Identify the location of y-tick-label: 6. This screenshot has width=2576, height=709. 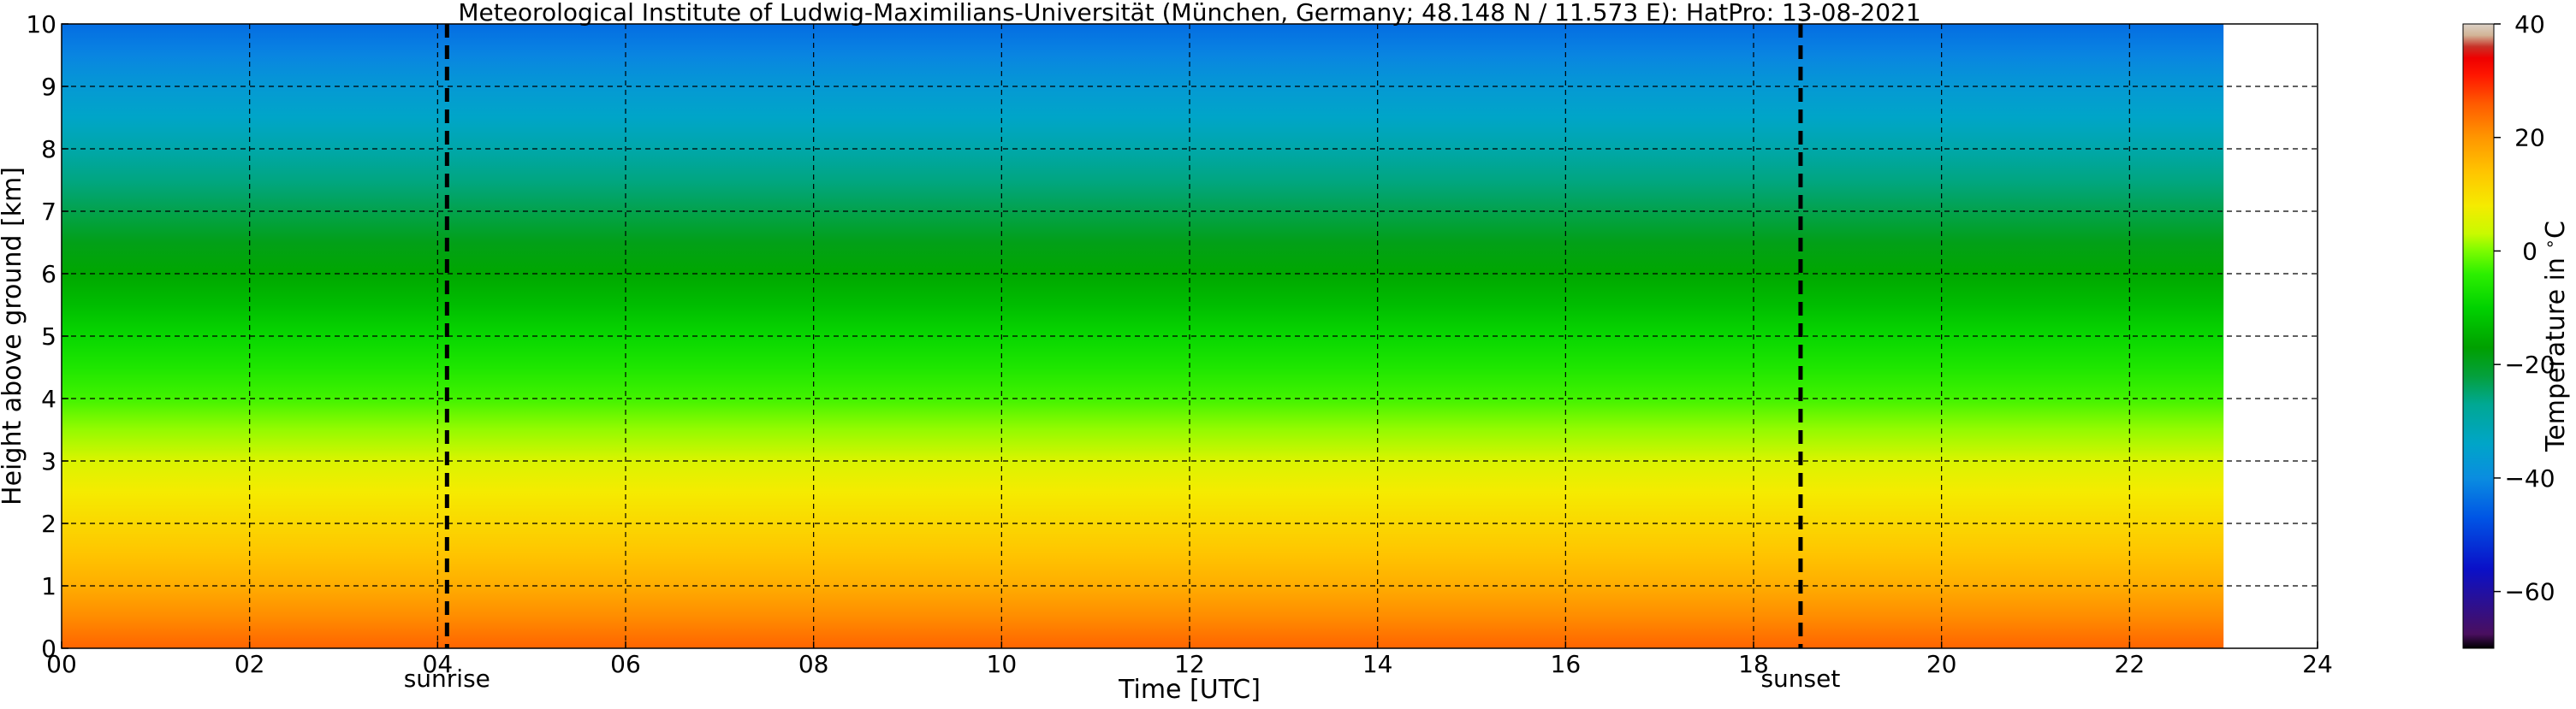
(48, 274).